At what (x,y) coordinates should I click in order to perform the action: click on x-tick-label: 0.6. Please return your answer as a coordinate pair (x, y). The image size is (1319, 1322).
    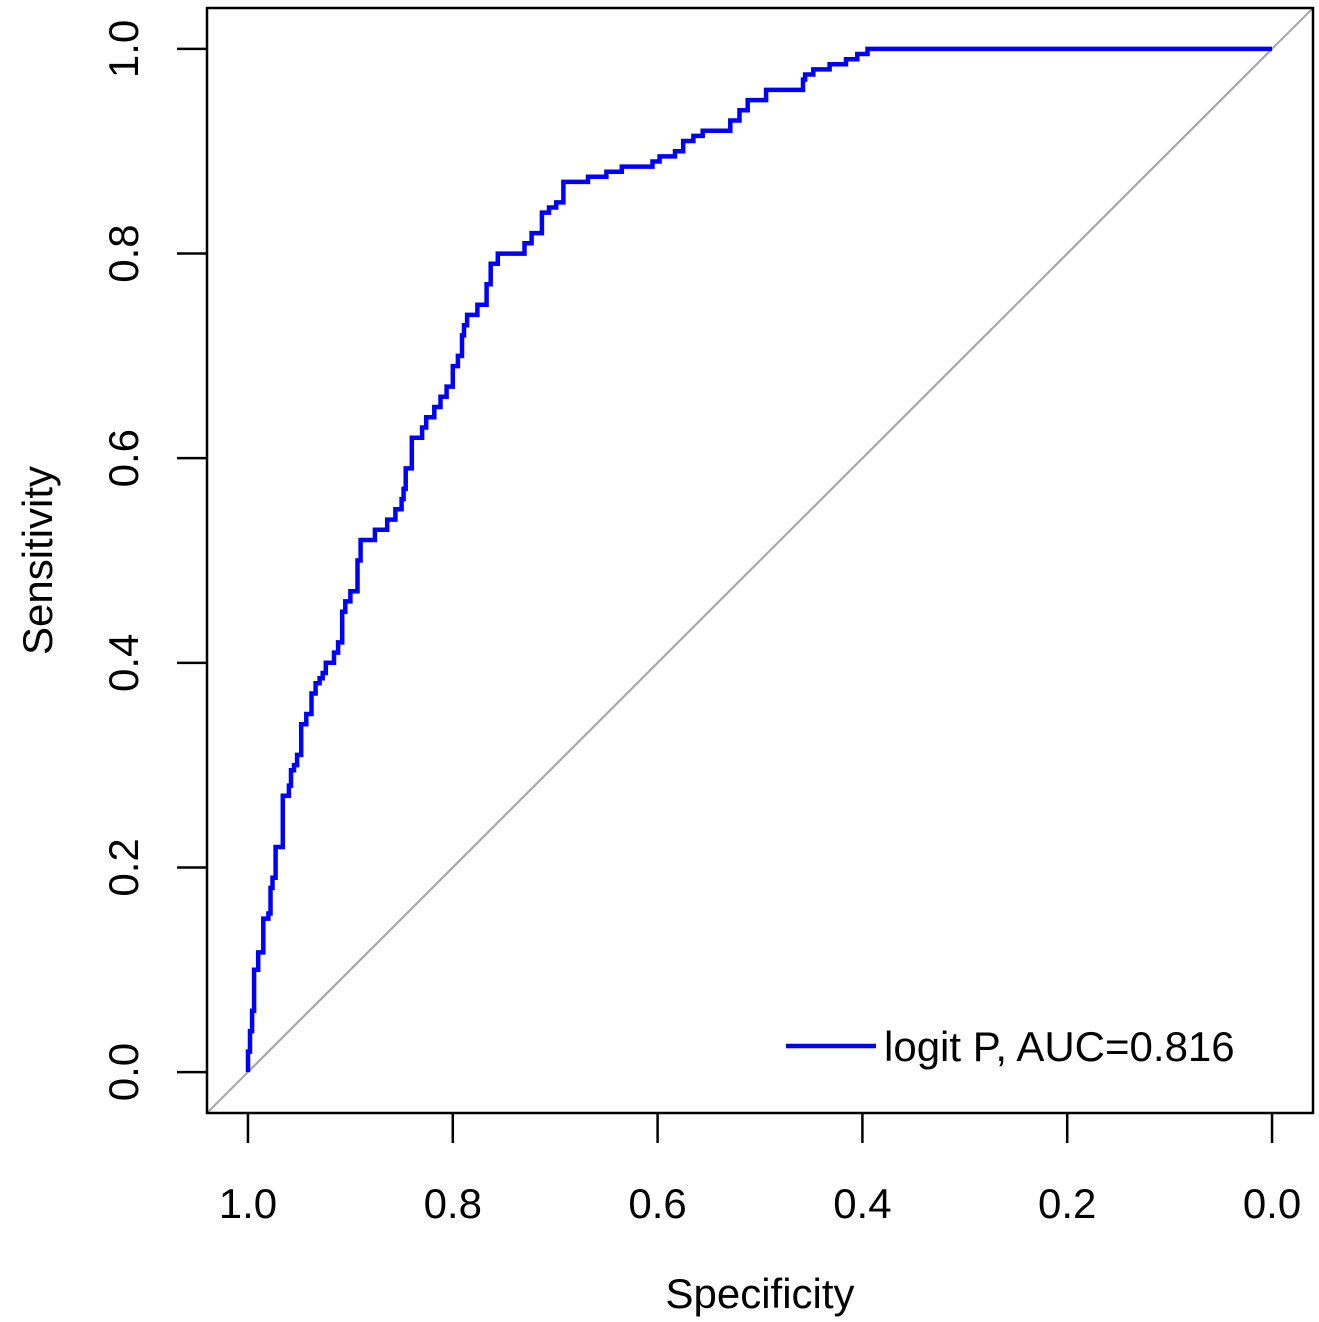
    Looking at the image, I should click on (657, 1203).